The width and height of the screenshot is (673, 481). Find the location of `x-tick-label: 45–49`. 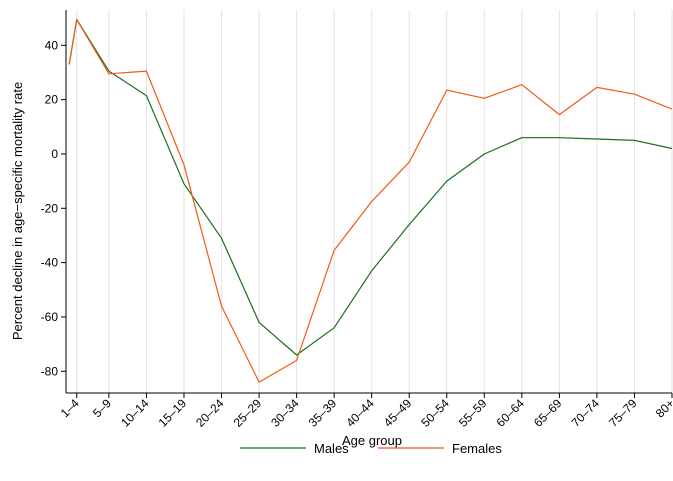

x-tick-label: 45–49 is located at coordinates (398, 413).